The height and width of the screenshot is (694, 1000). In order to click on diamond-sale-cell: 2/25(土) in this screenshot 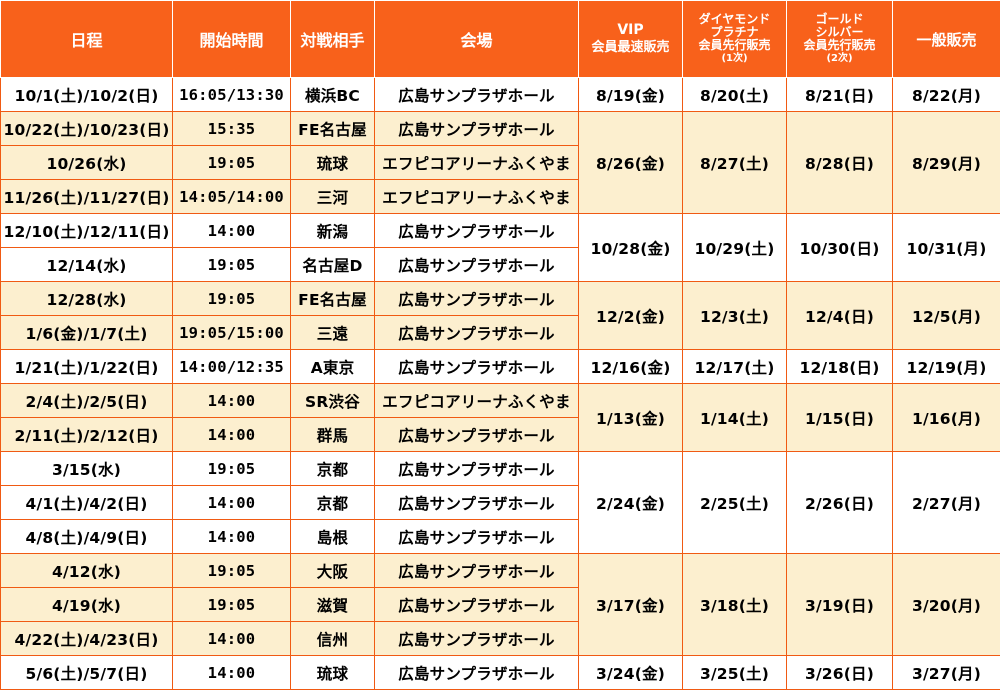, I will do `click(734, 502)`.